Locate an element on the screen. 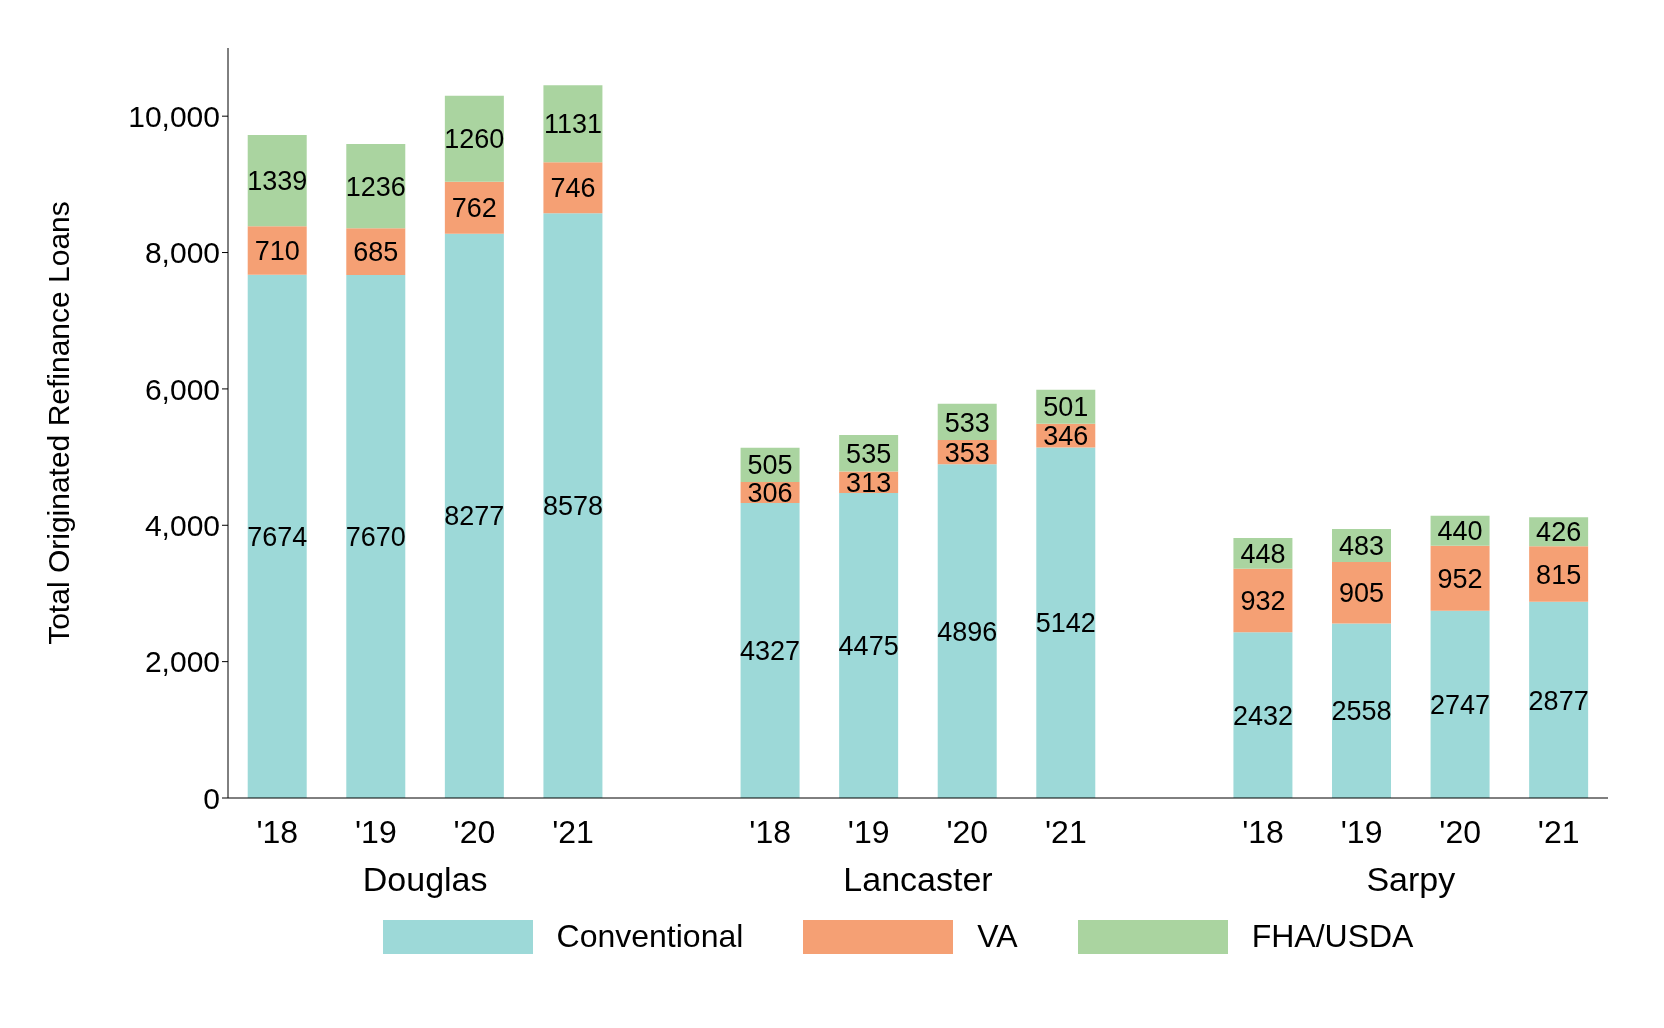  data-label: 8277 is located at coordinates (474, 516).